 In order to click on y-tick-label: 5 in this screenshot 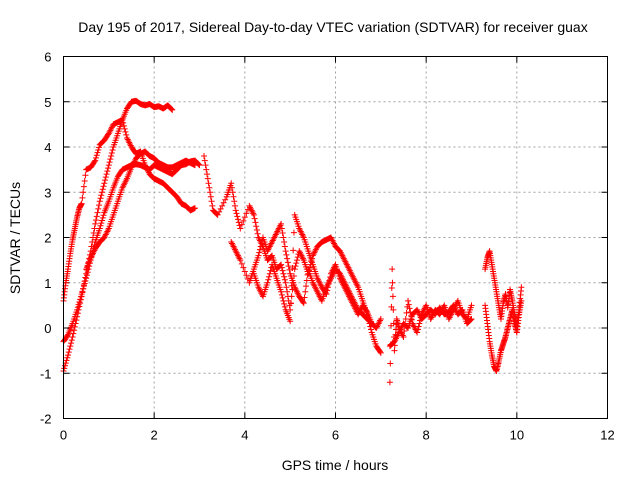, I will do `click(47, 102)`.